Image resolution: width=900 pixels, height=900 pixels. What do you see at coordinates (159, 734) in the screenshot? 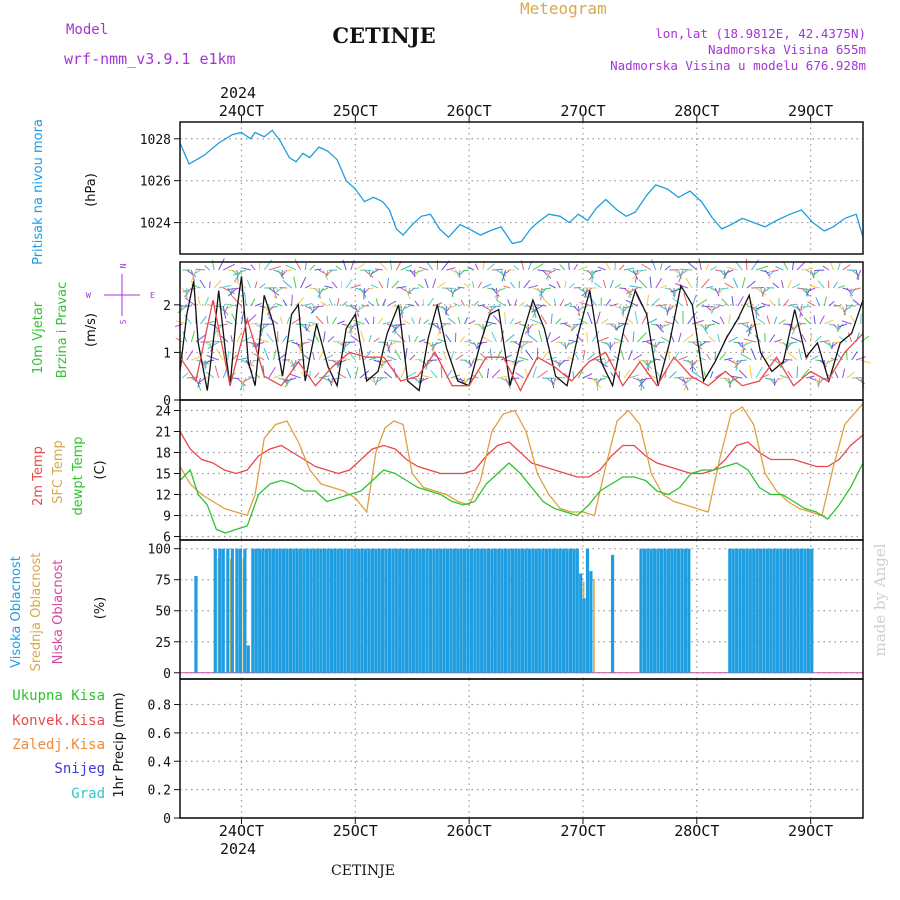
I see `ytick-label-precip-3: 0.6` at bounding box center [159, 734].